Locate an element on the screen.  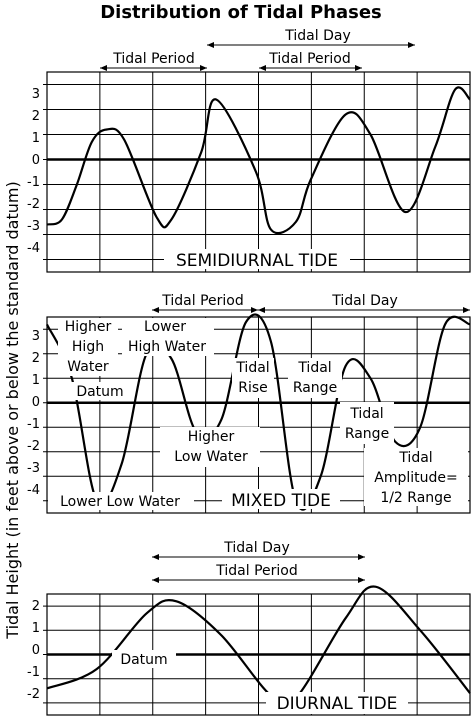
mixed-tidal-day-label: Tidal Day is located at coordinates (364, 301).